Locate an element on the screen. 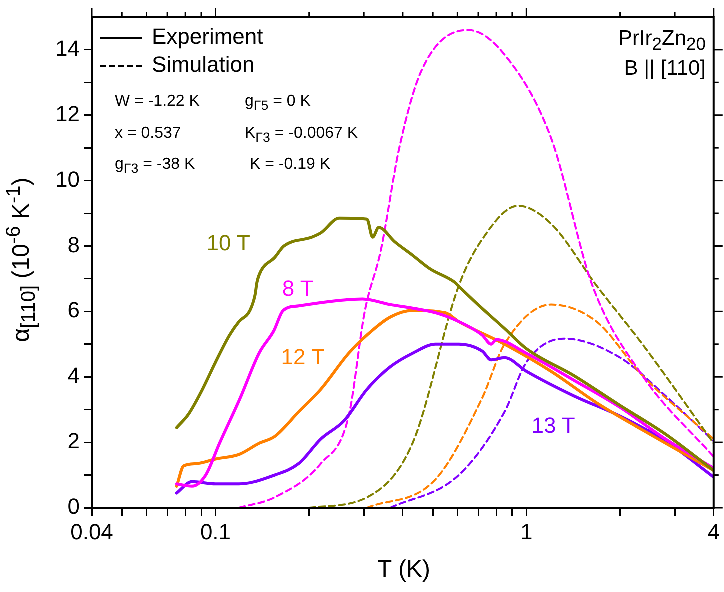 The width and height of the screenshot is (724, 592). series-label: 10 T is located at coordinates (228, 243).